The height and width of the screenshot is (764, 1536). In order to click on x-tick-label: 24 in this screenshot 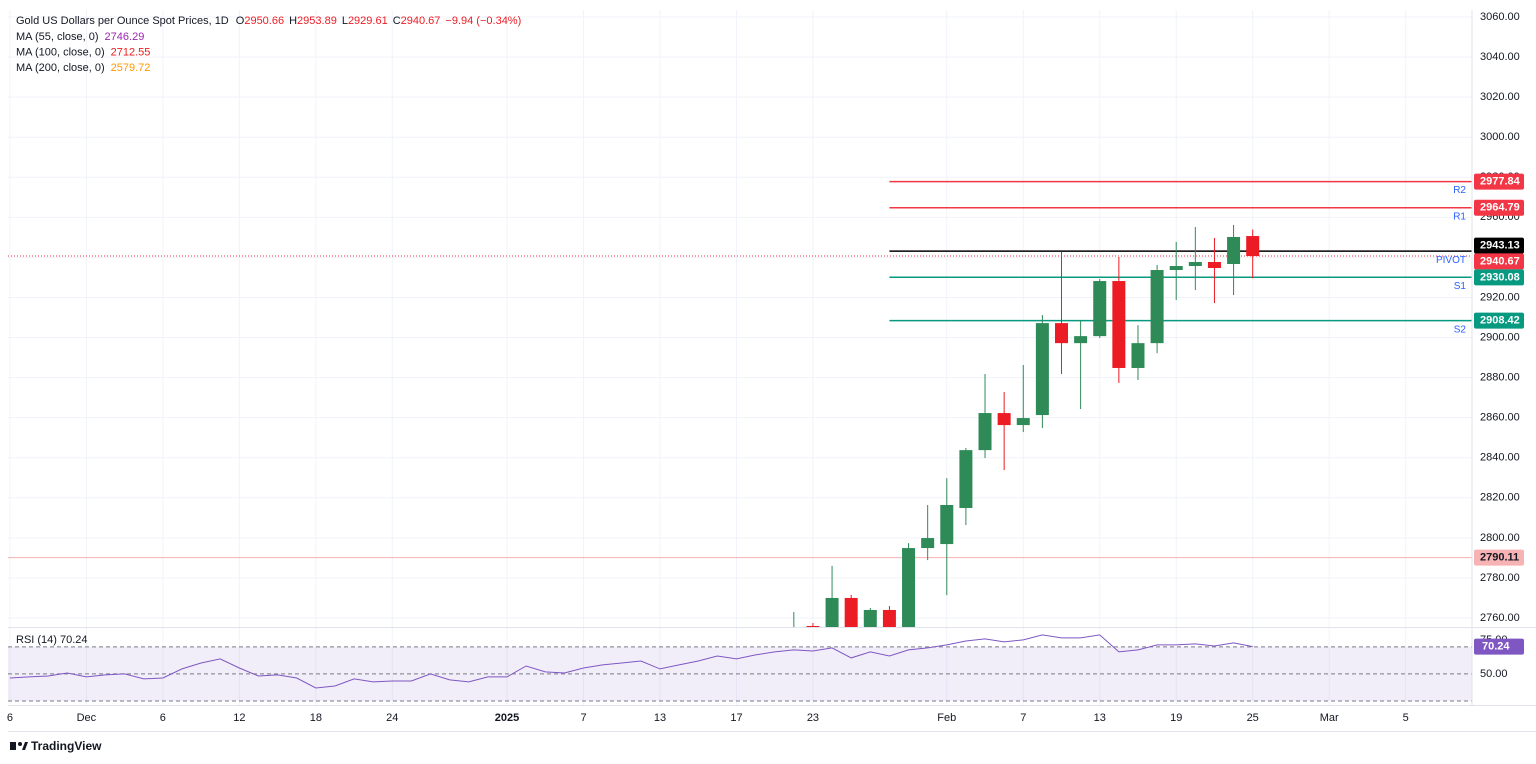, I will do `click(392, 718)`.